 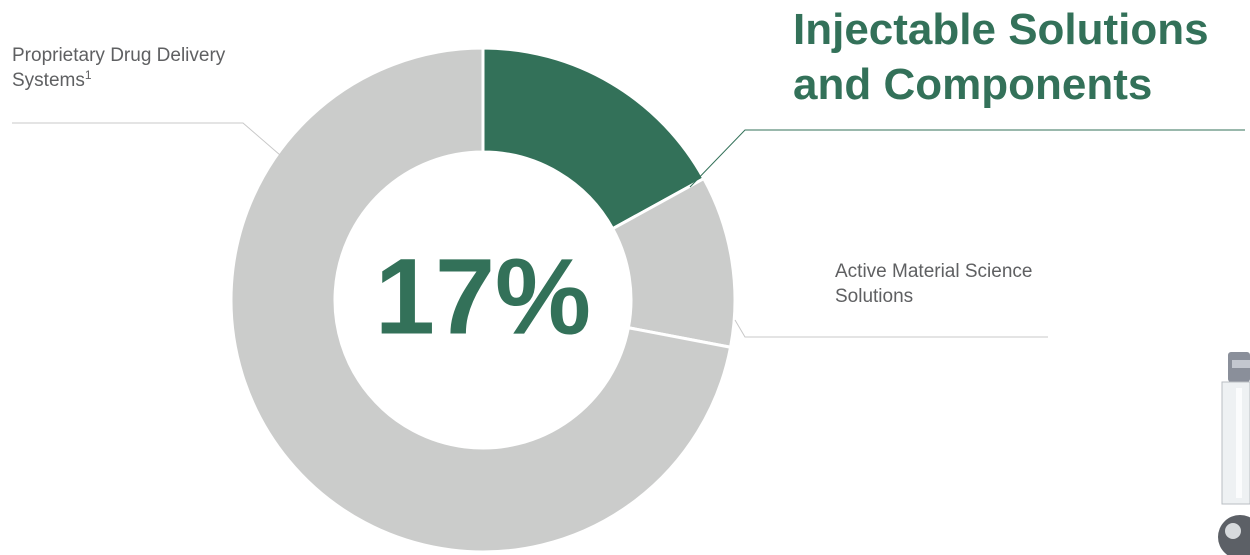 I want to click on donut-segment, so click(x=593, y=138).